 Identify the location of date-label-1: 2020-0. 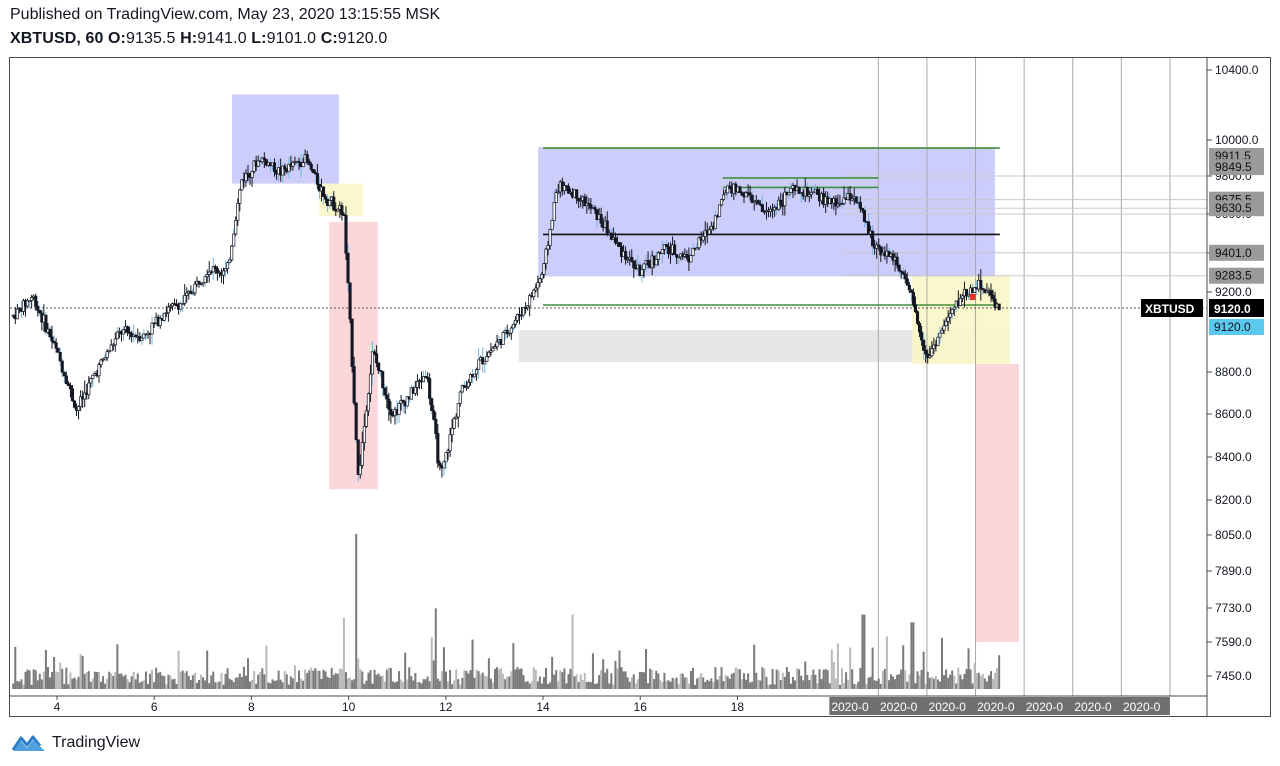
(899, 707).